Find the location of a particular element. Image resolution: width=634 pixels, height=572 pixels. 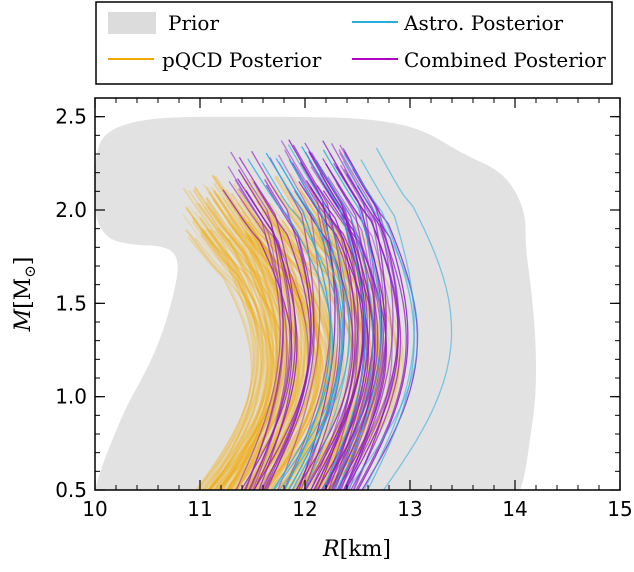

legend-label-pqcd: pQCD Posterior is located at coordinates (242, 60).